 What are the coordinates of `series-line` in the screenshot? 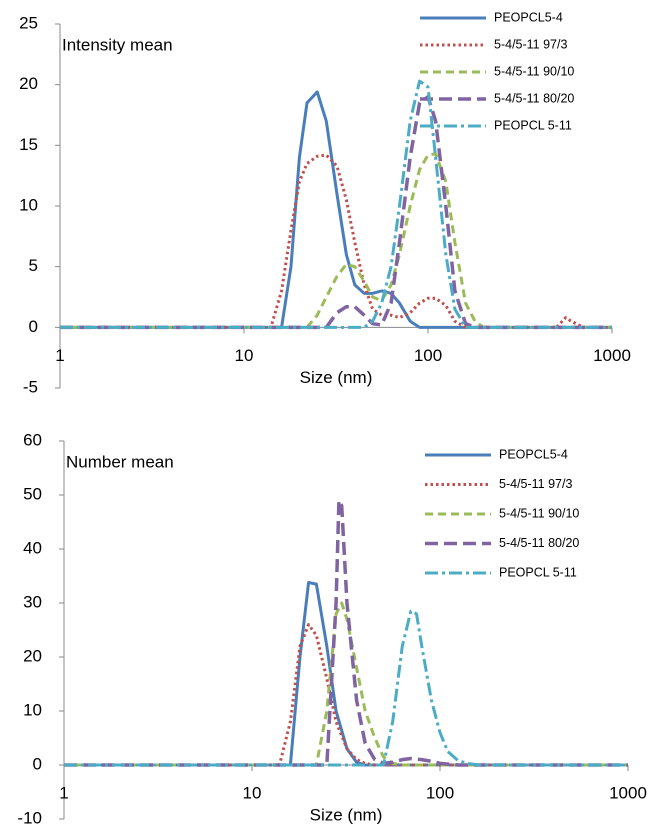 It's located at (346, 695).